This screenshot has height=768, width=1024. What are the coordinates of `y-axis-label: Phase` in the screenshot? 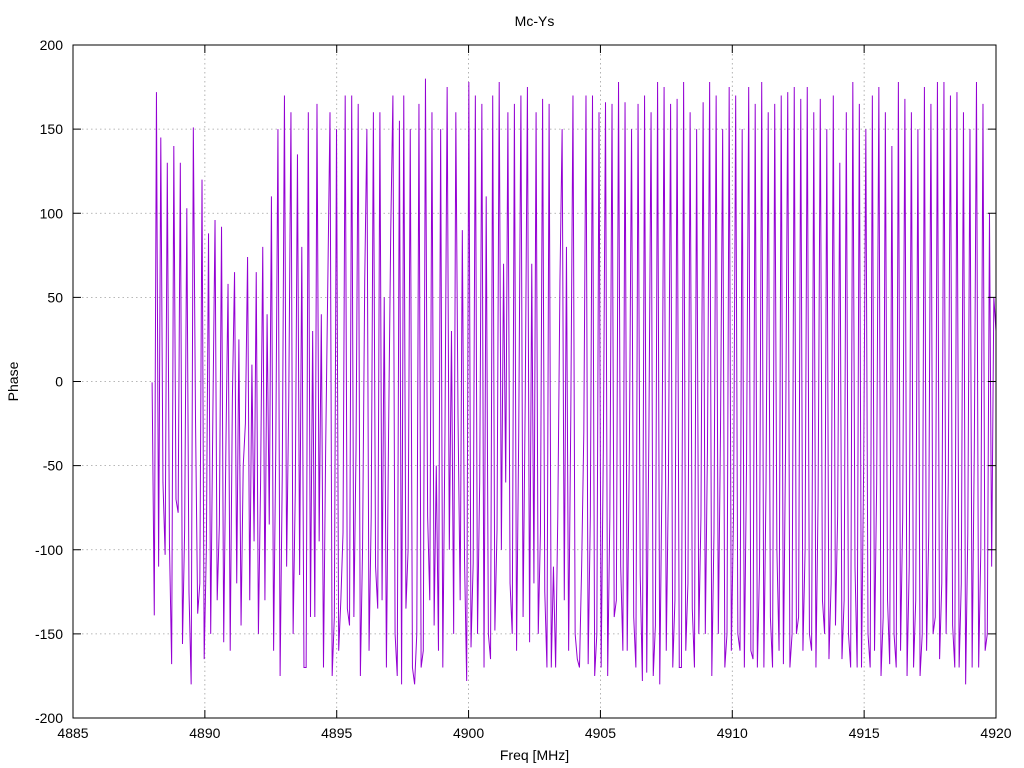 It's located at (13, 381).